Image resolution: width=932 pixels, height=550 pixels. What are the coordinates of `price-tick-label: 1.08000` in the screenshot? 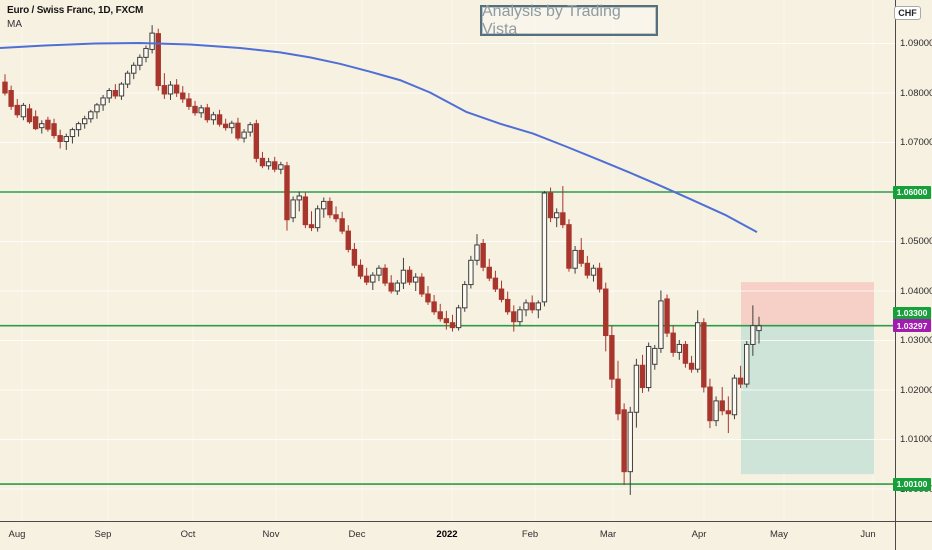 It's located at (916, 93).